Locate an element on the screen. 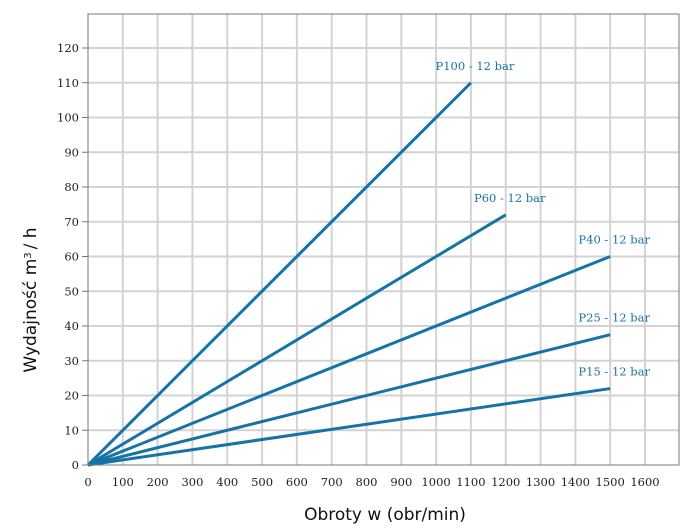  series-label-p25: P25 - 12 bar is located at coordinates (614, 318).